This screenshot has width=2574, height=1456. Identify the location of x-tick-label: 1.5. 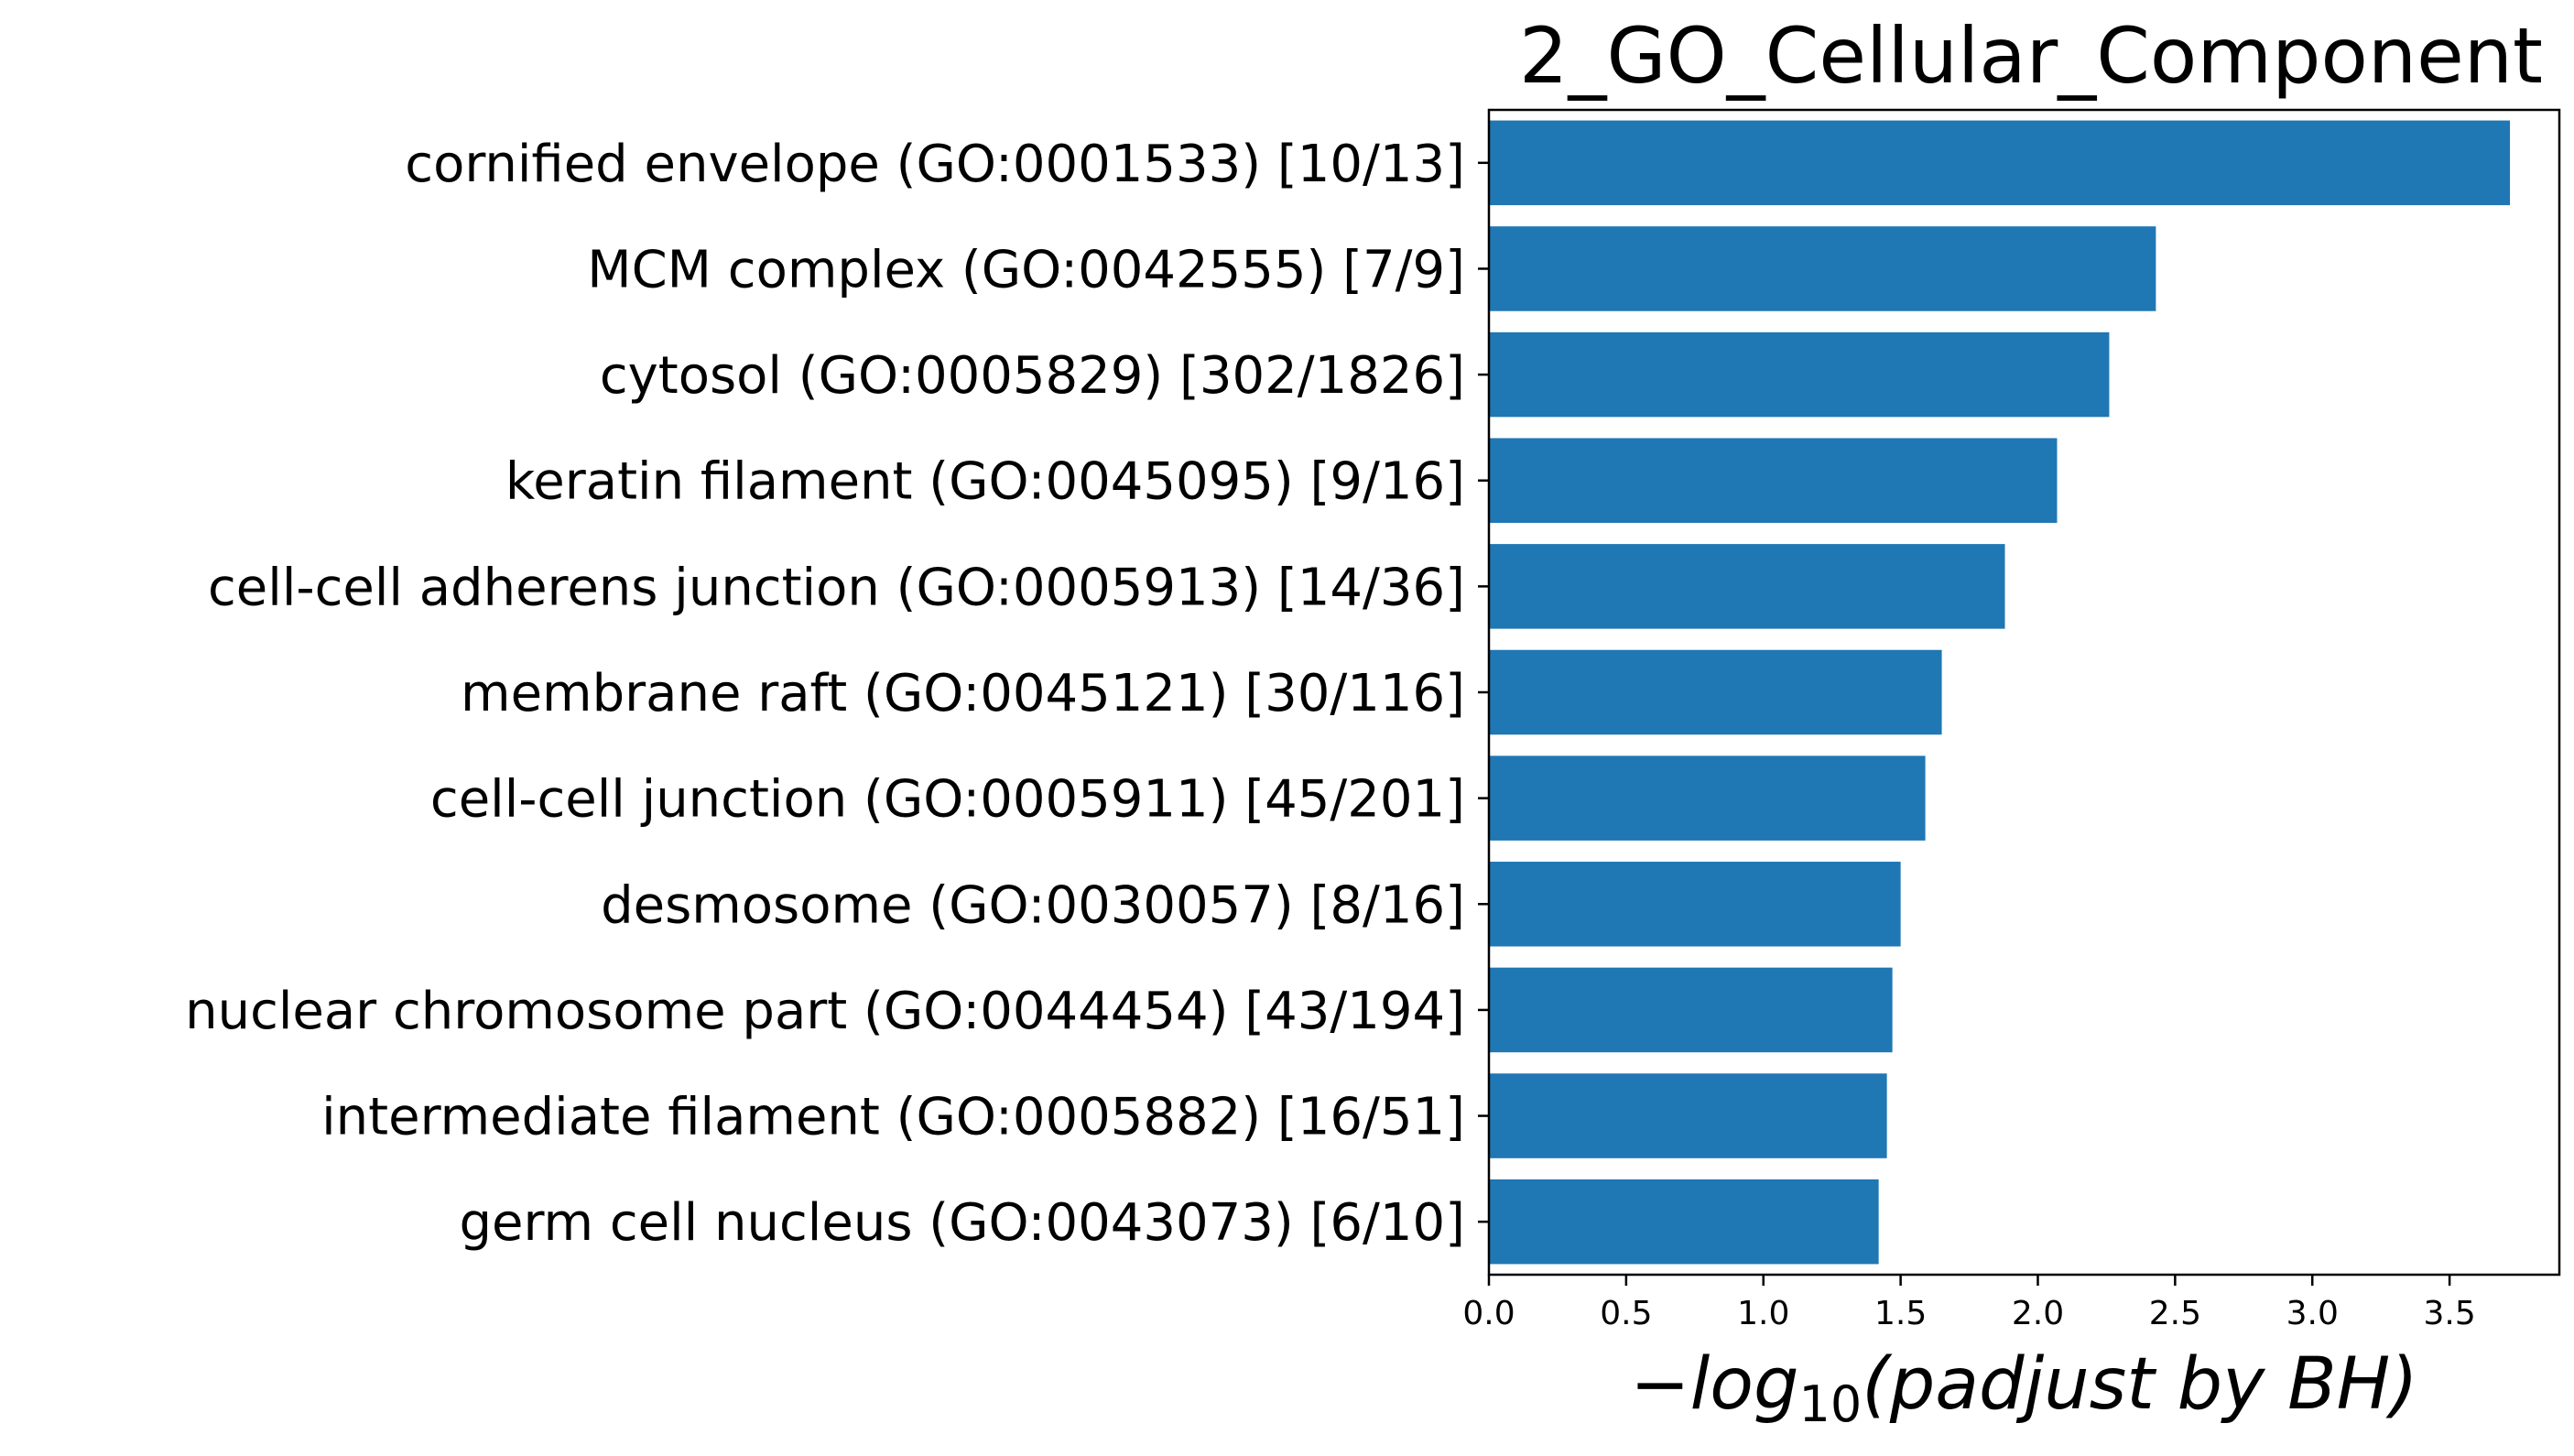
(1900, 1313).